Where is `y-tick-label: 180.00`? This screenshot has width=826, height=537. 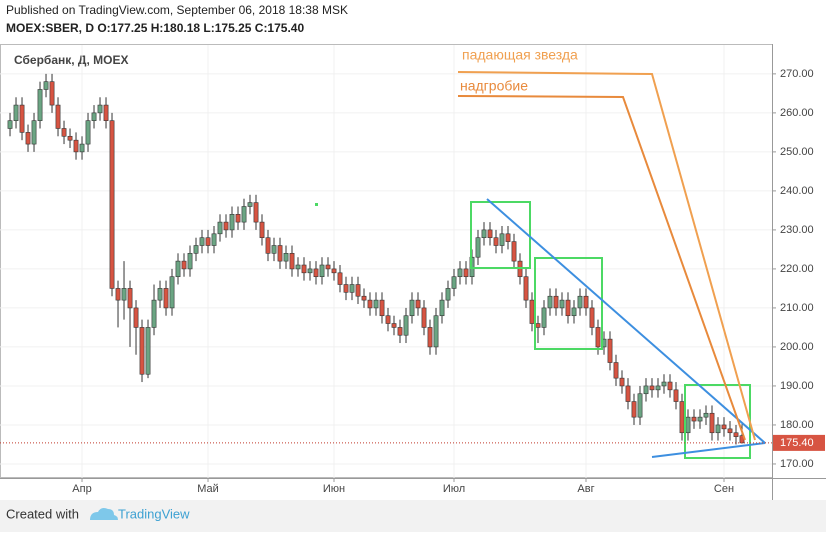
y-tick-label: 180.00 is located at coordinates (797, 425).